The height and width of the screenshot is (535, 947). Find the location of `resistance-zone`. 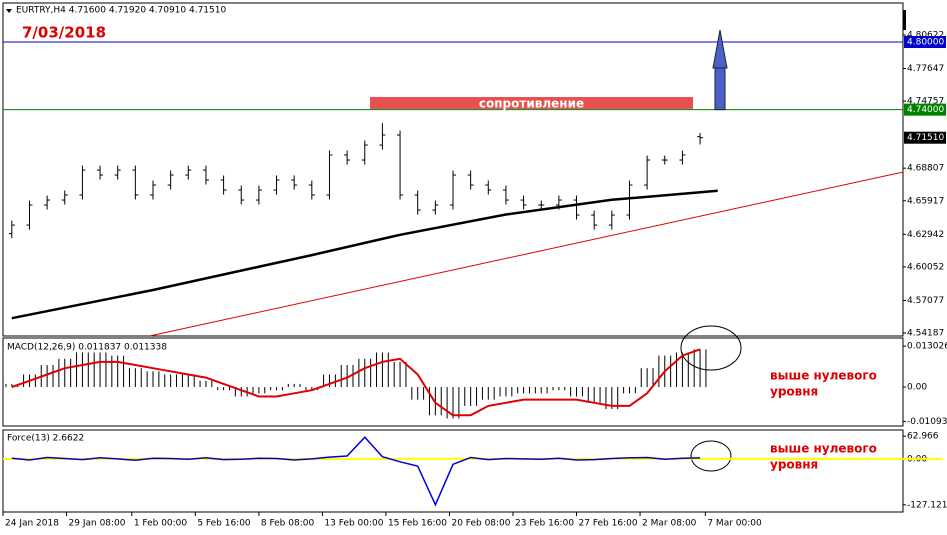

resistance-zone is located at coordinates (531, 103).